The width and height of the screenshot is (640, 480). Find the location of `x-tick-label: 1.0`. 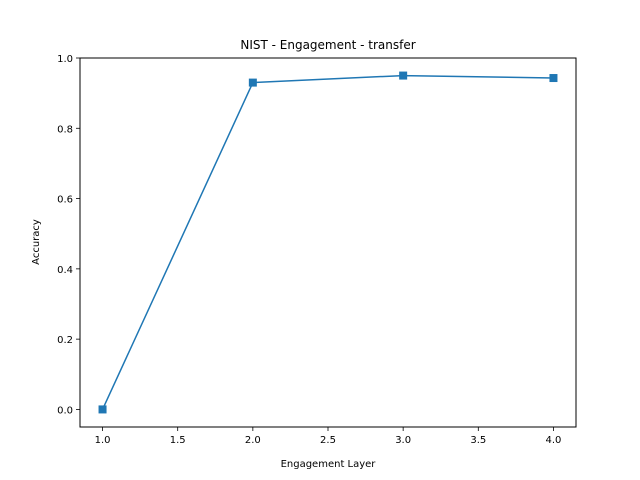

x-tick-label: 1.0 is located at coordinates (103, 440).